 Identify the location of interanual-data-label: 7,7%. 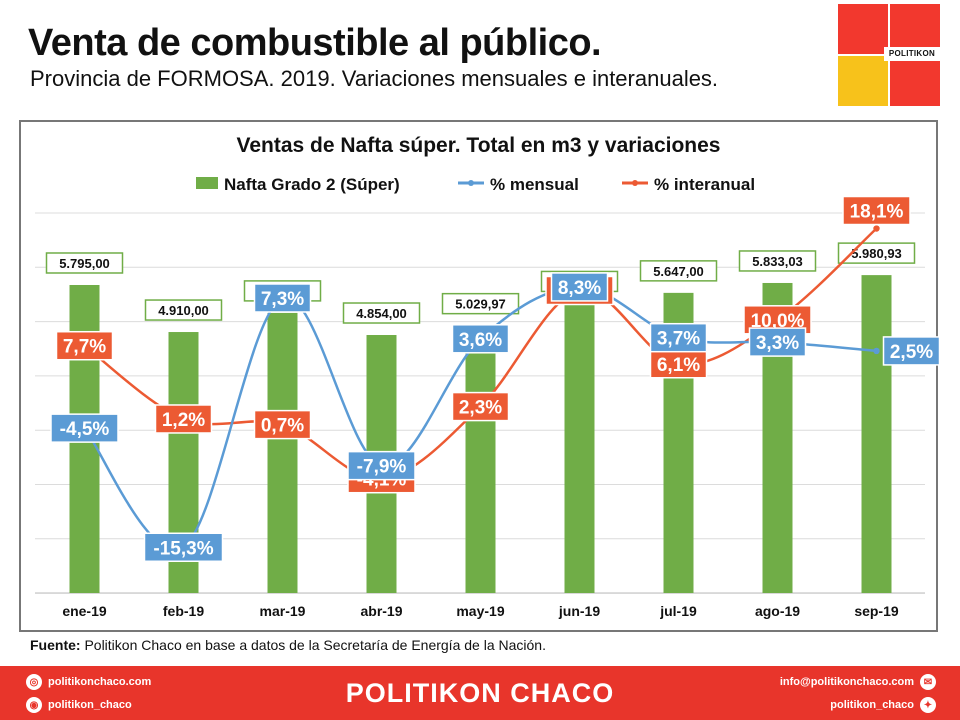
(84, 347).